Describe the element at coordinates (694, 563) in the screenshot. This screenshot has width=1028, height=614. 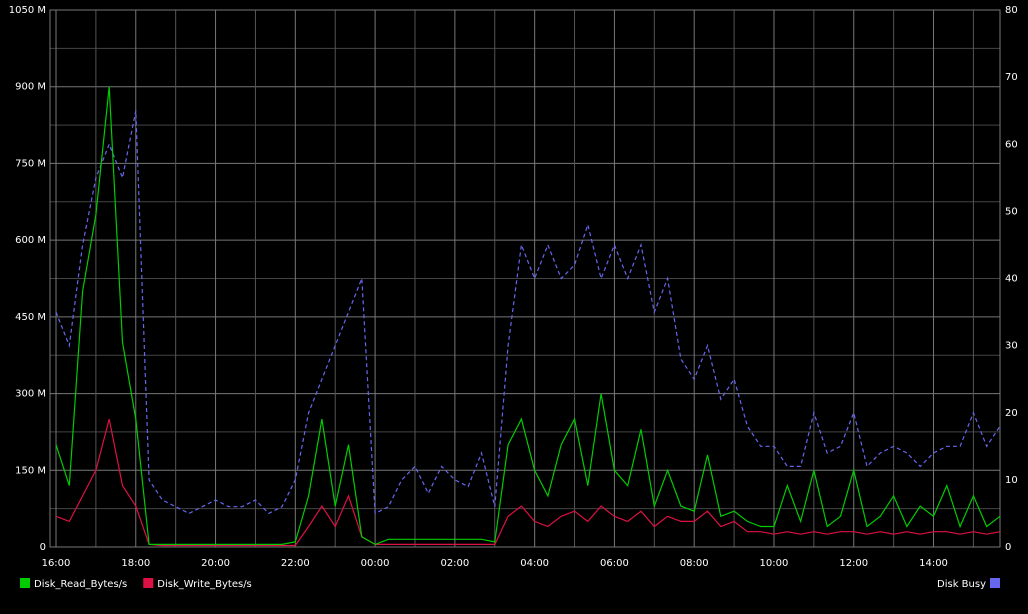
I see `x-tick-label: 08:00` at that location.